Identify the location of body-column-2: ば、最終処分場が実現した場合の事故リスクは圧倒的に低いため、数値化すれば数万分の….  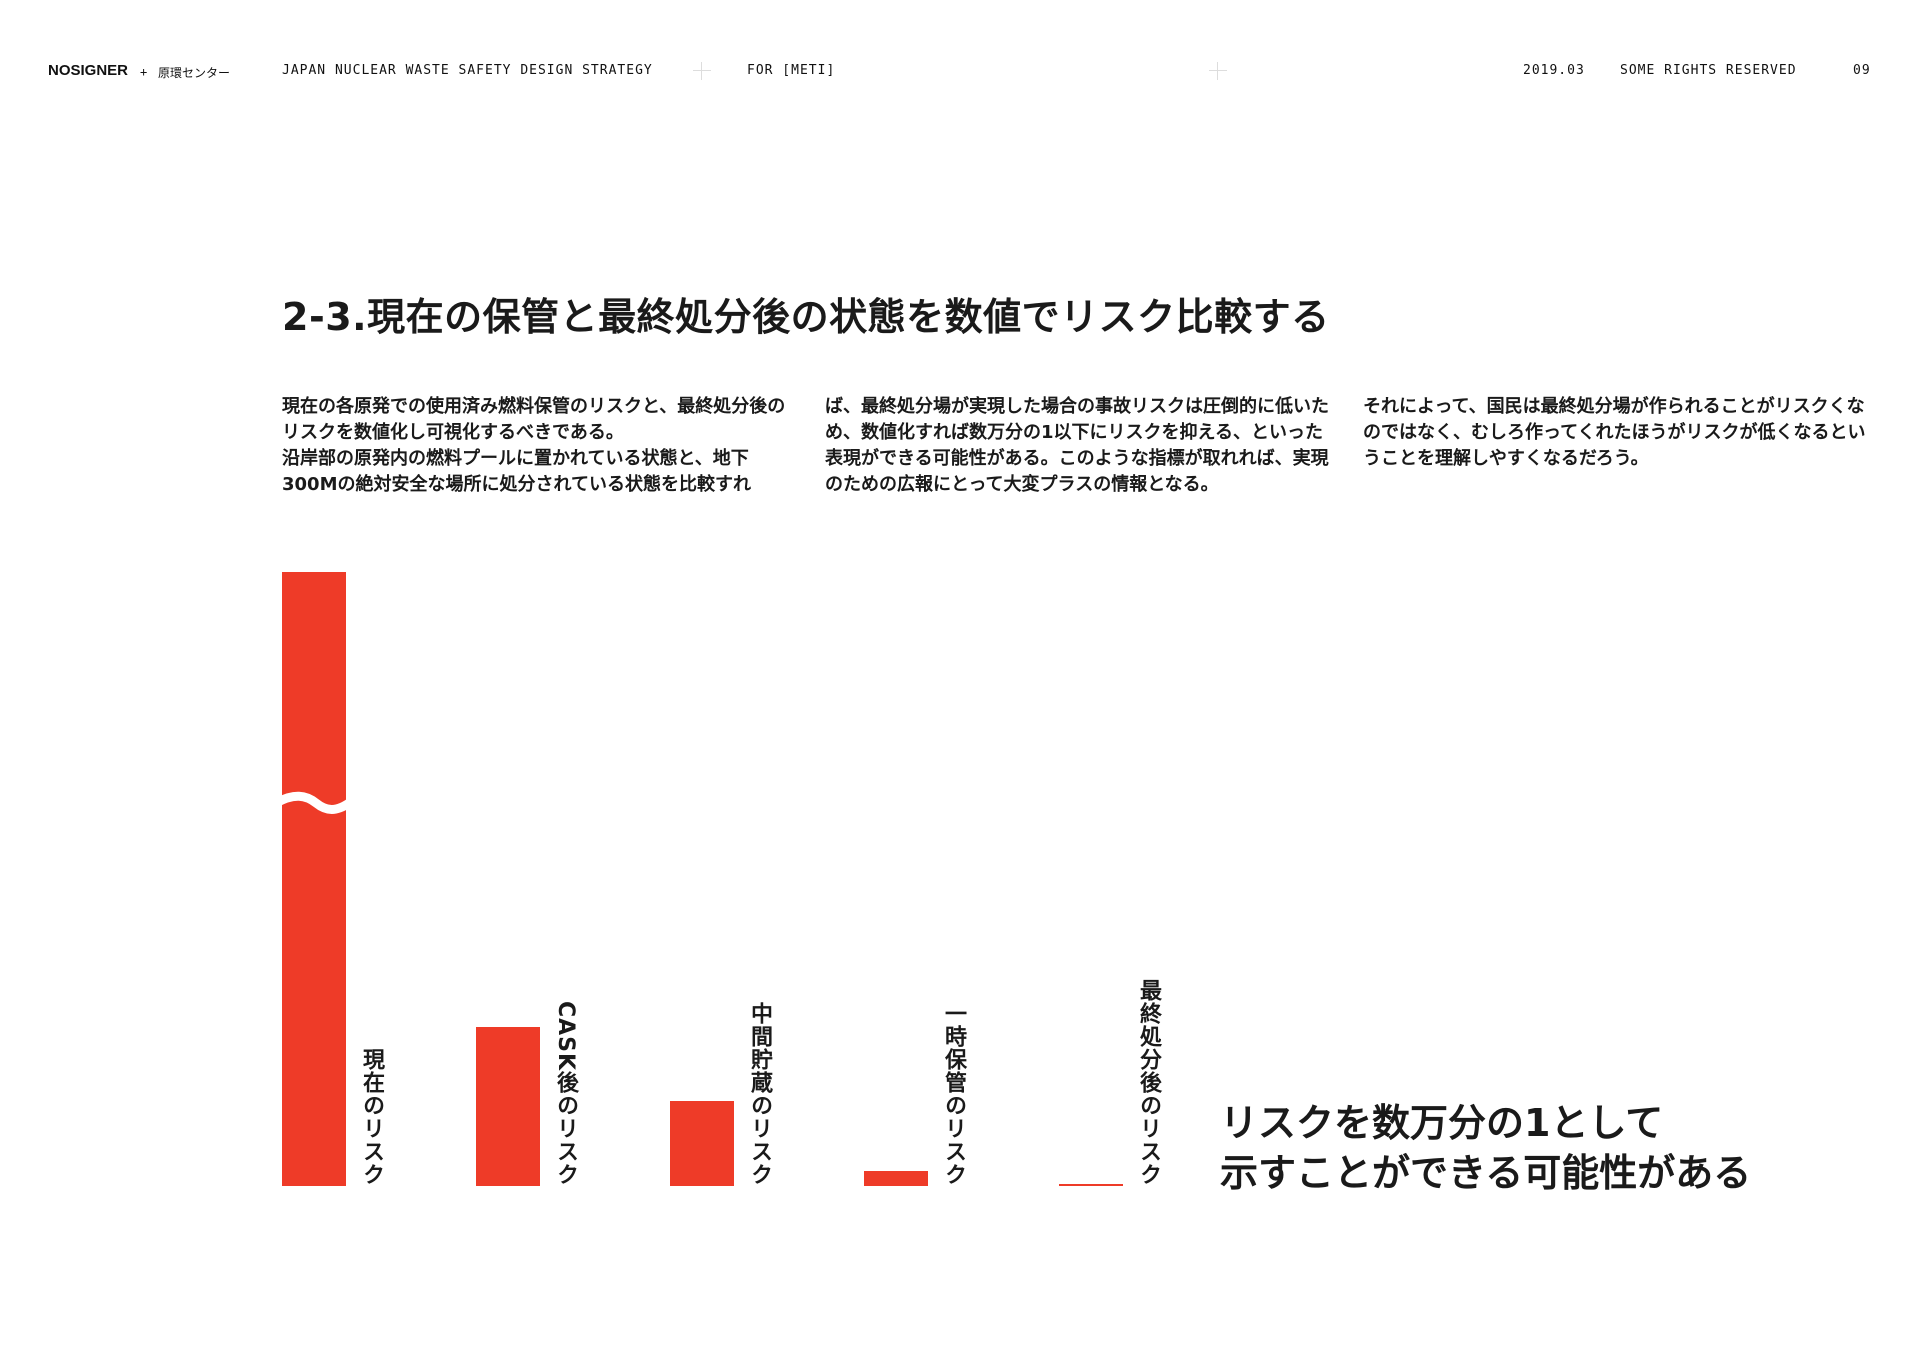
(1080, 446).